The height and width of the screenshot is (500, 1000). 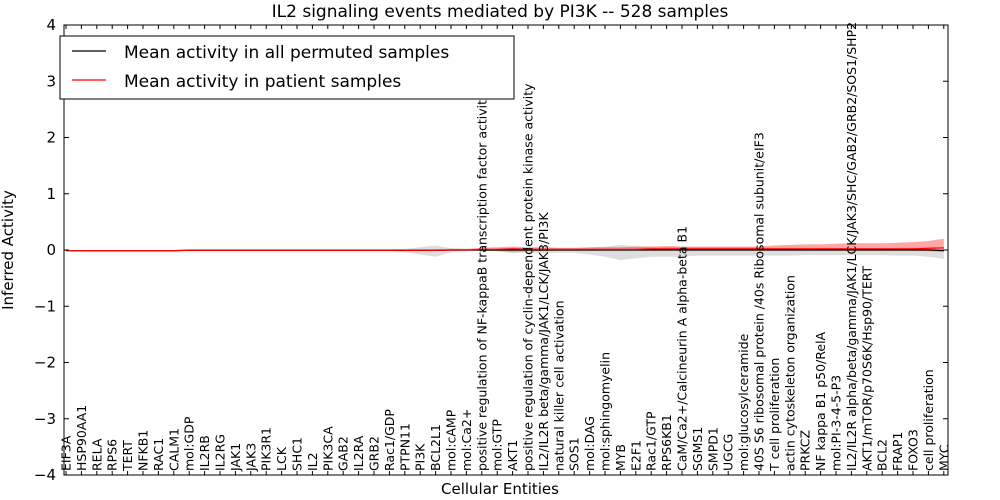 What do you see at coordinates (420, 457) in the screenshot?
I see `x-tick-label: PI3K` at bounding box center [420, 457].